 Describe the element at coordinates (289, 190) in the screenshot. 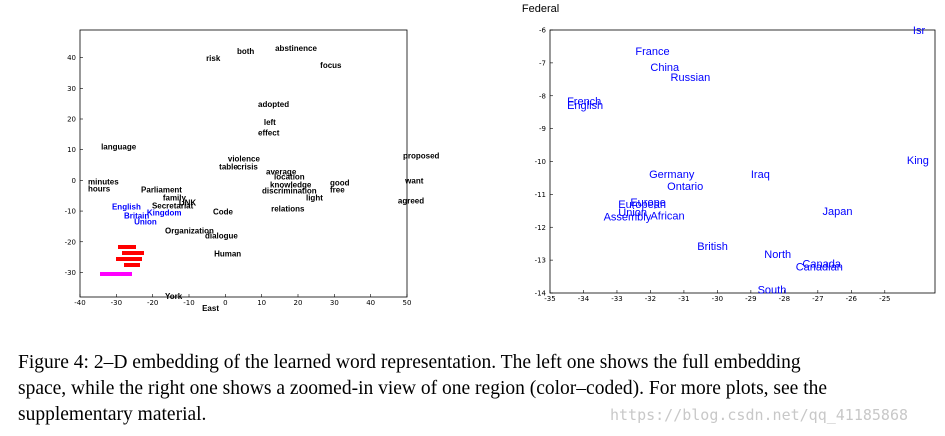

I see `word-point: discrimination` at that location.